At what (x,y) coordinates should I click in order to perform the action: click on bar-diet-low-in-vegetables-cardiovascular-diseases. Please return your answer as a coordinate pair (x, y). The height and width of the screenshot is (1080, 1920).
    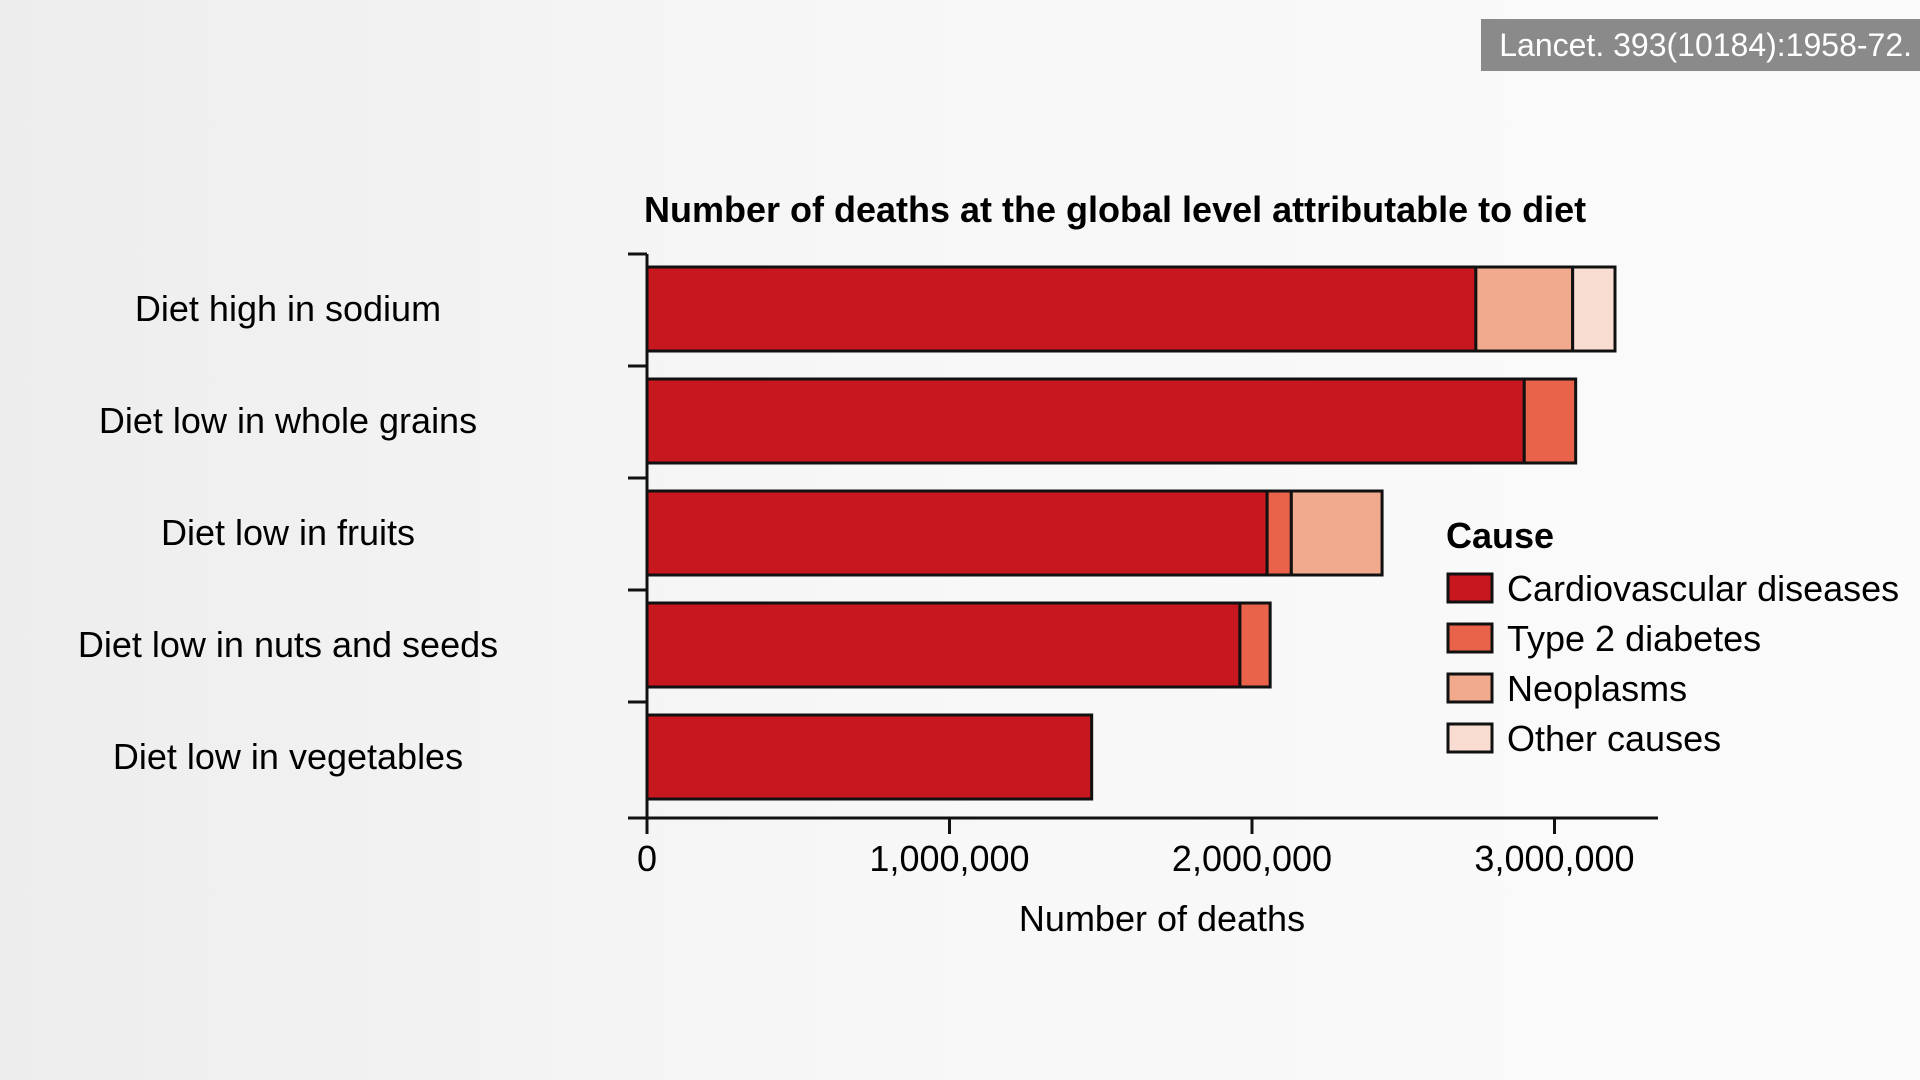
    Looking at the image, I should click on (869, 757).